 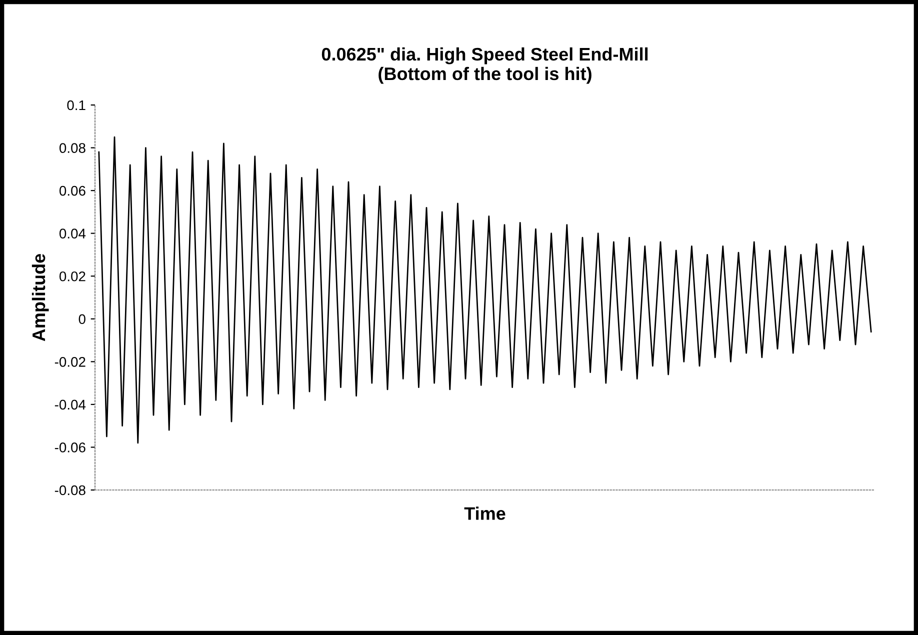 What do you see at coordinates (485, 513) in the screenshot?
I see `x-axis-title: Time` at bounding box center [485, 513].